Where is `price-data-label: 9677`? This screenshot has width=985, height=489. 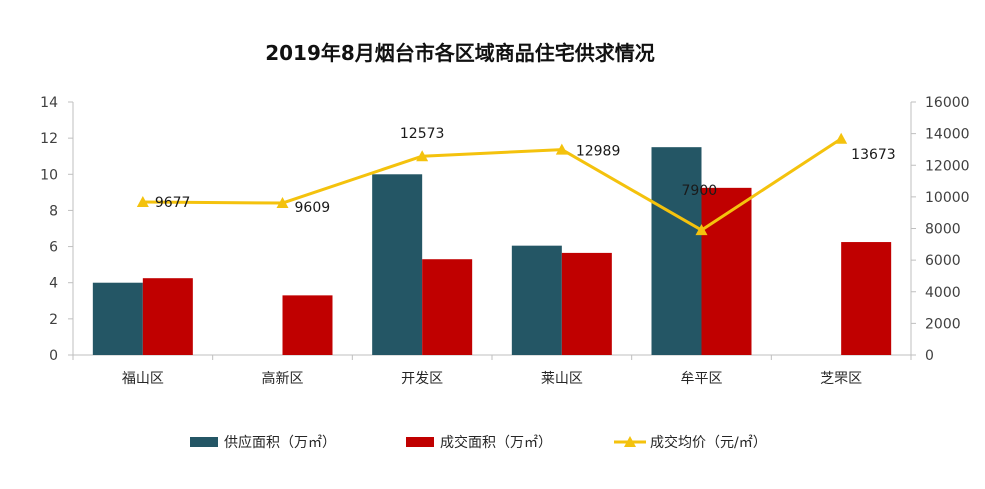
price-data-label: 9677 is located at coordinates (173, 203).